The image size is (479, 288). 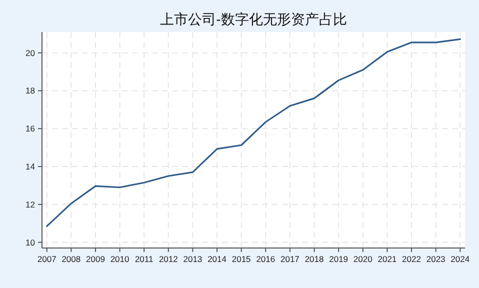 I want to click on y-tick-label: 10, so click(x=31, y=242).